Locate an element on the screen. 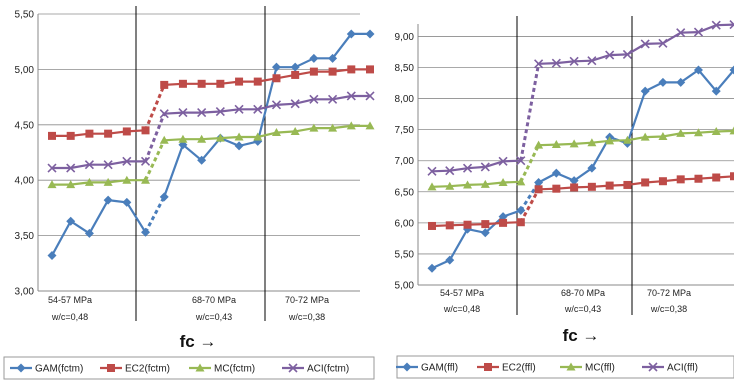 The height and width of the screenshot is (386, 734). legend-label: MC(fctm) is located at coordinates (234, 369).